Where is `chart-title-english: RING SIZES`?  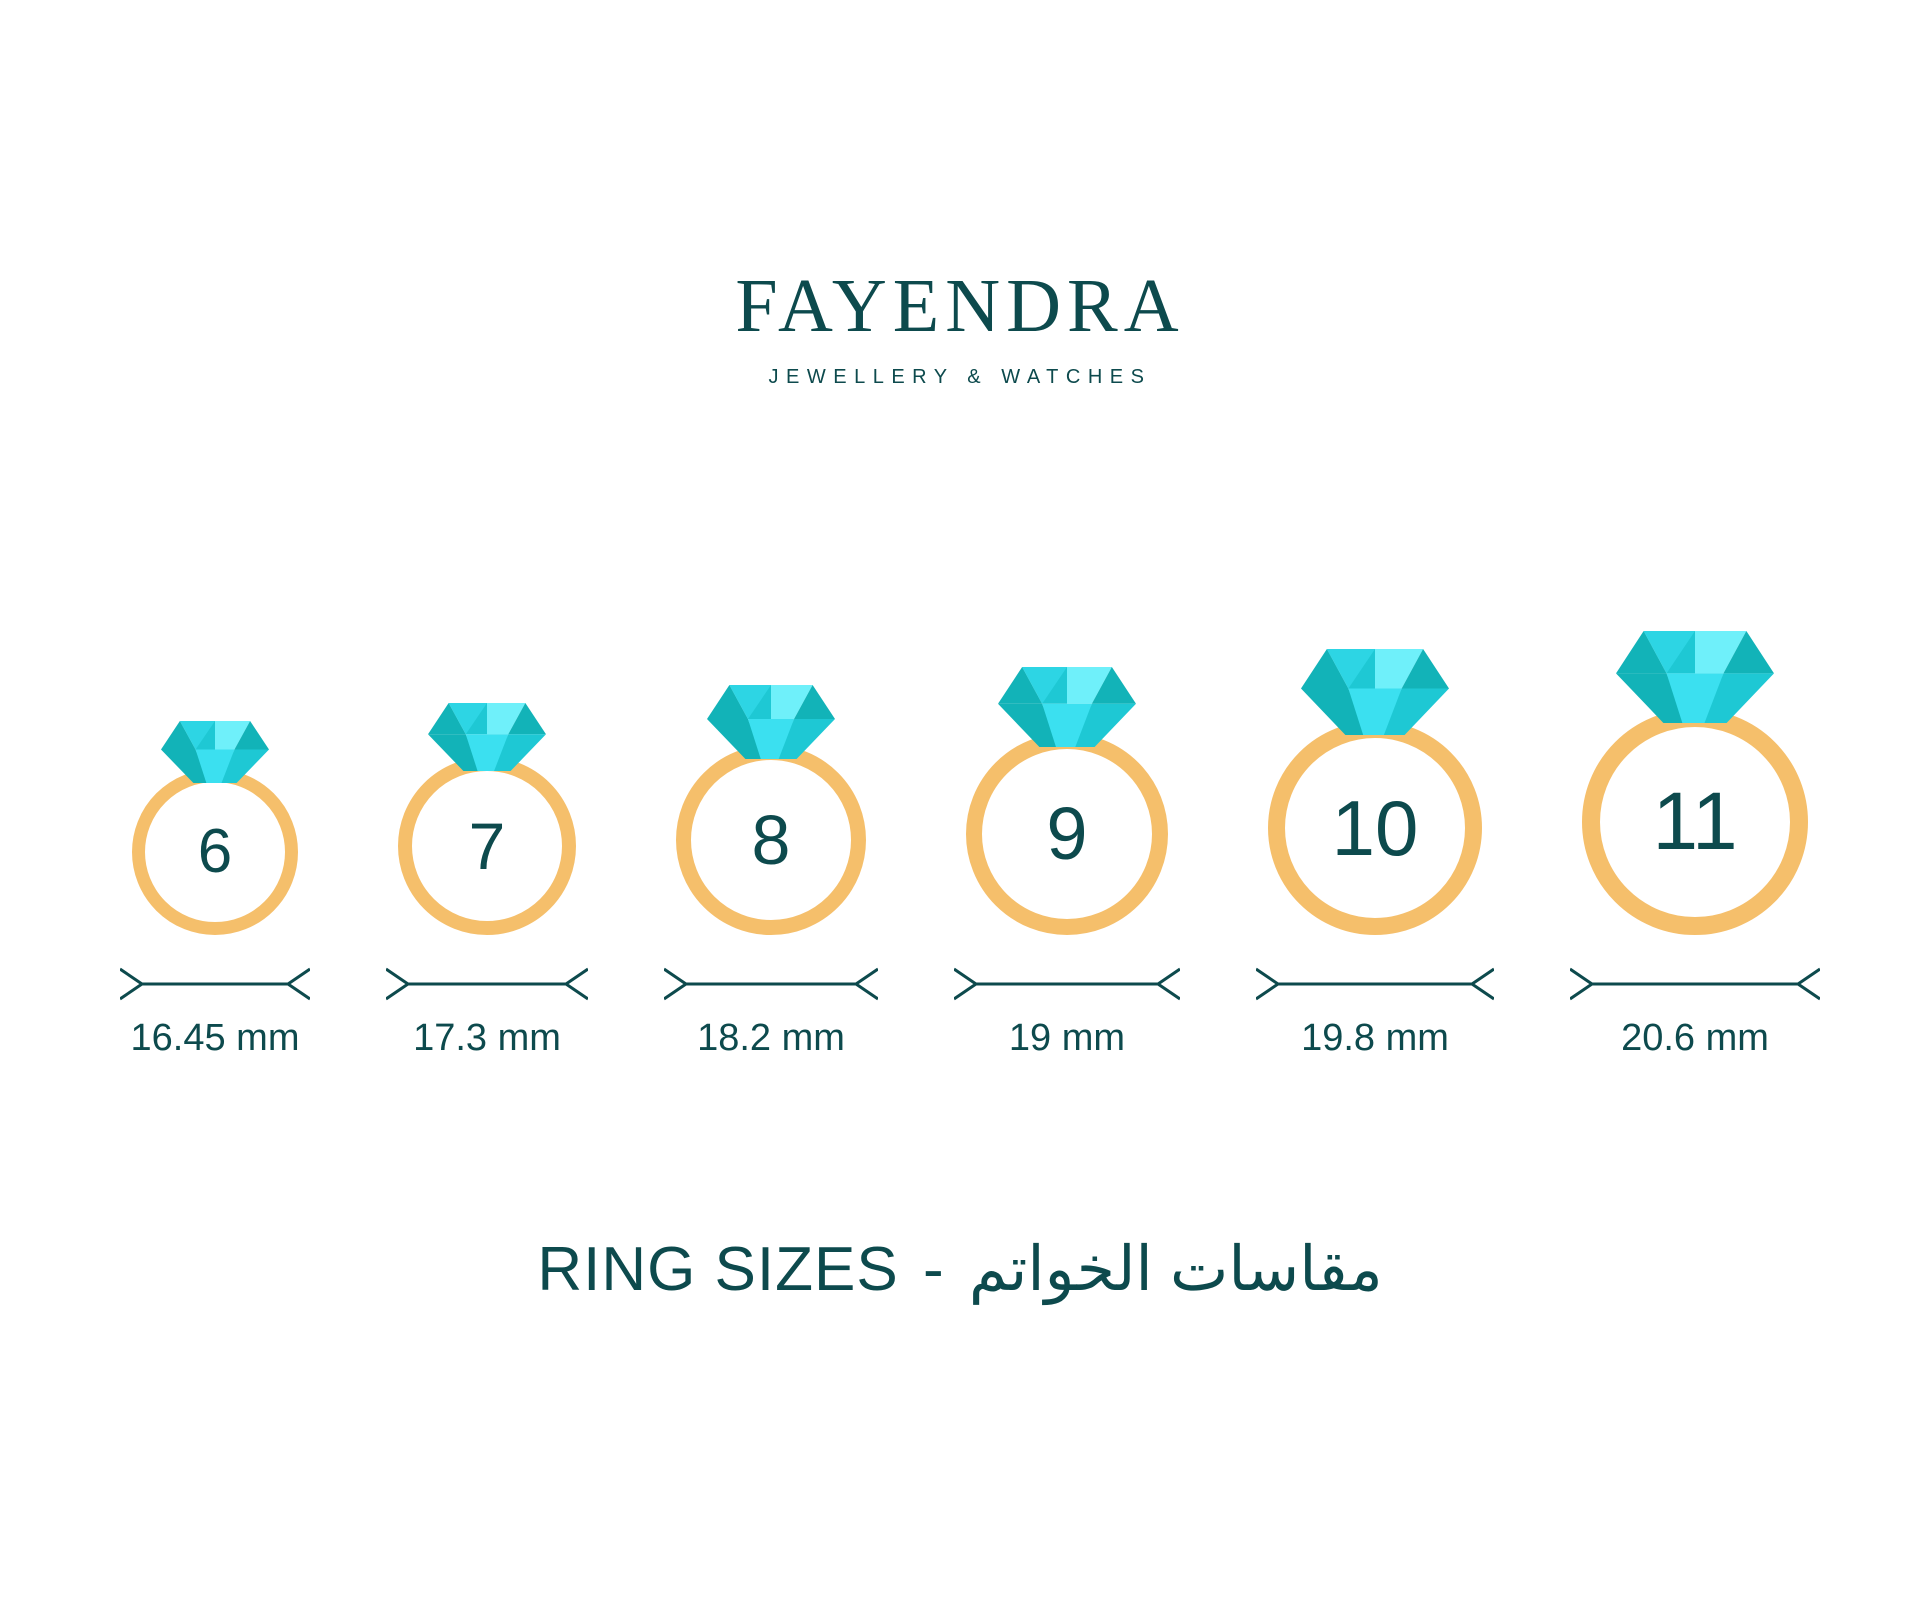 chart-title-english: RING SIZES is located at coordinates (718, 1269).